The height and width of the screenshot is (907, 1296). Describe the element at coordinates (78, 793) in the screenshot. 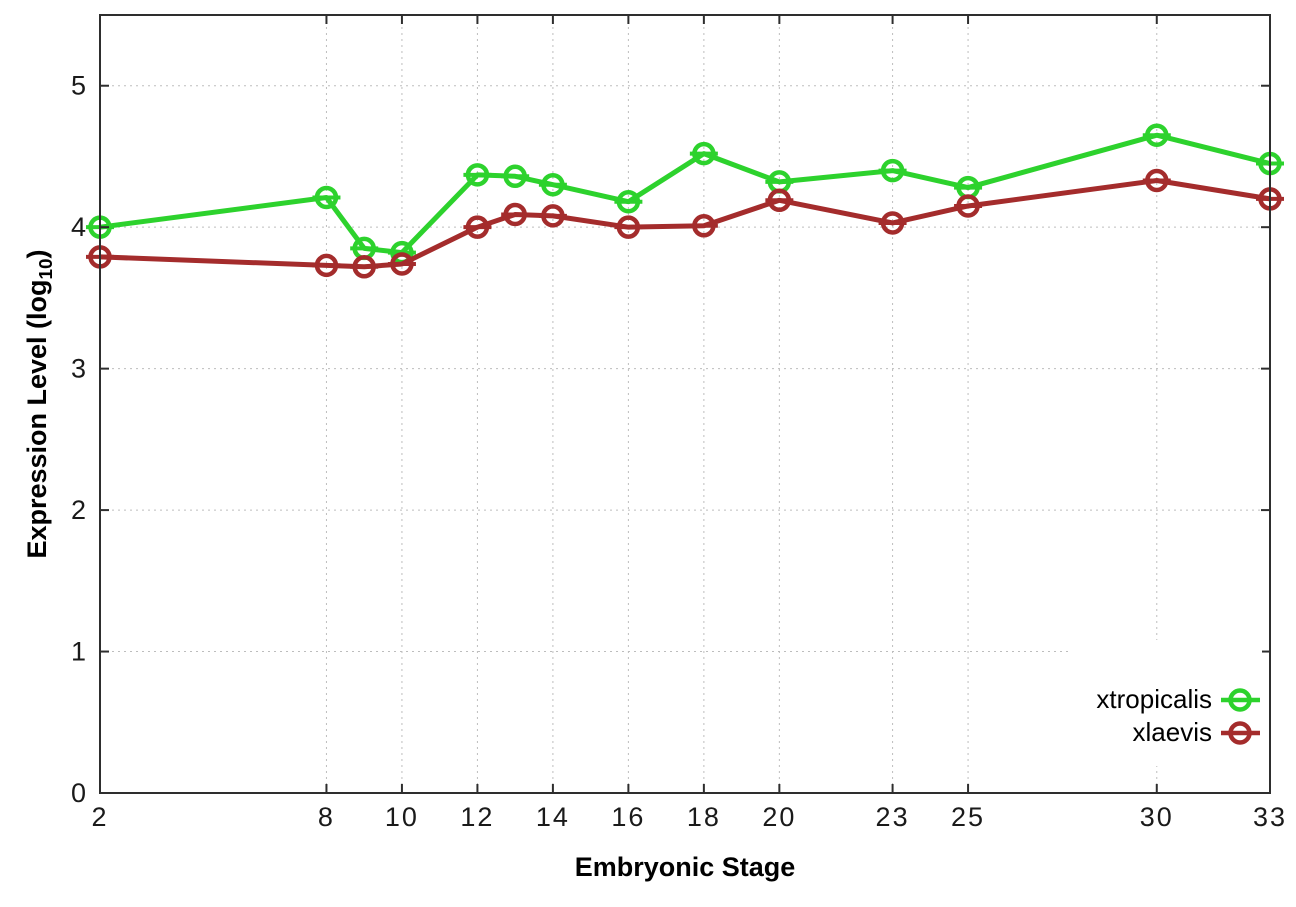

I see `y-tick-label: 0` at that location.